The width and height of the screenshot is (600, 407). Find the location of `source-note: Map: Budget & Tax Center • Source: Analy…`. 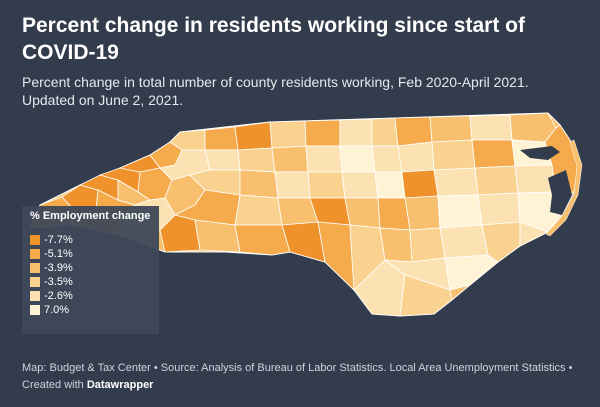

source-note: Map: Budget & Tax Center • Source: Analy… is located at coordinates (297, 368).